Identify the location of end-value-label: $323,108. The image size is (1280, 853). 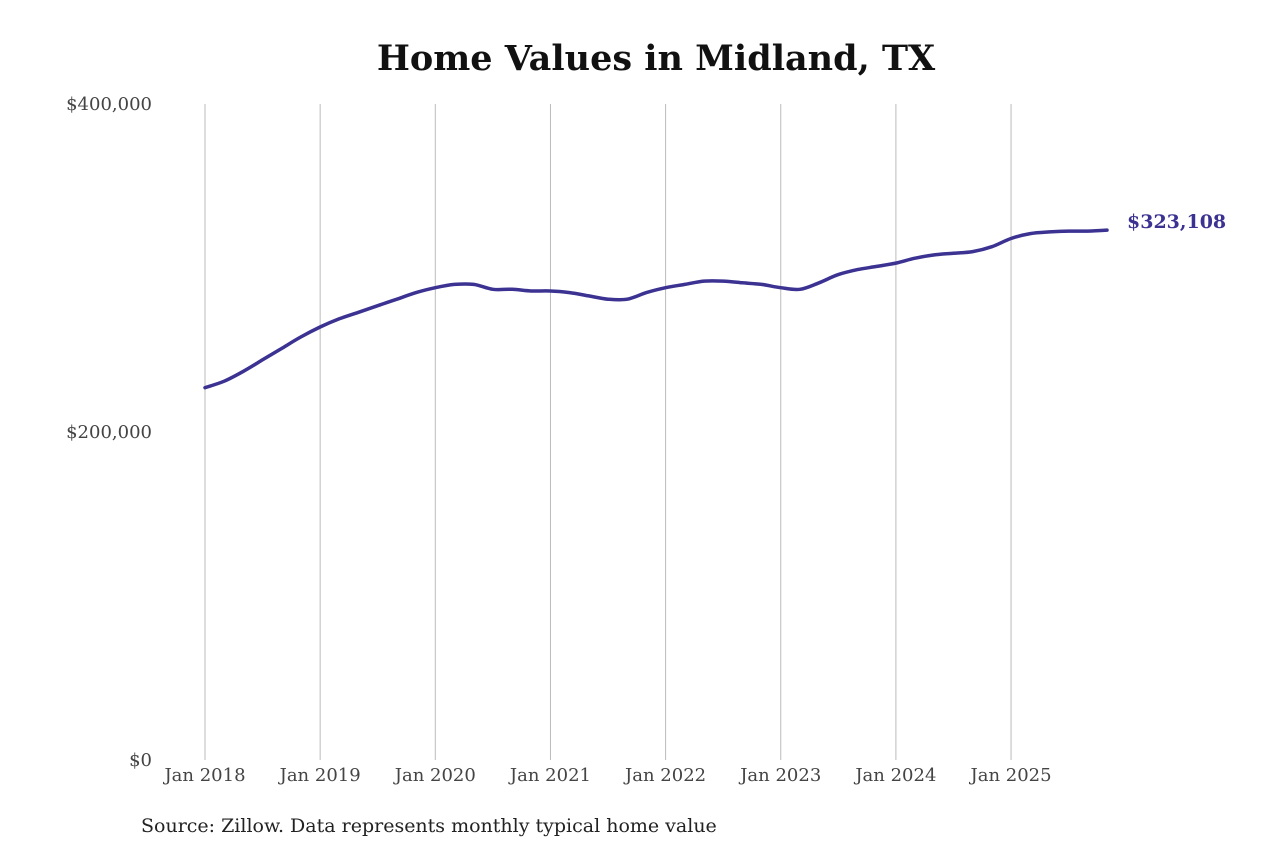
(1176, 222).